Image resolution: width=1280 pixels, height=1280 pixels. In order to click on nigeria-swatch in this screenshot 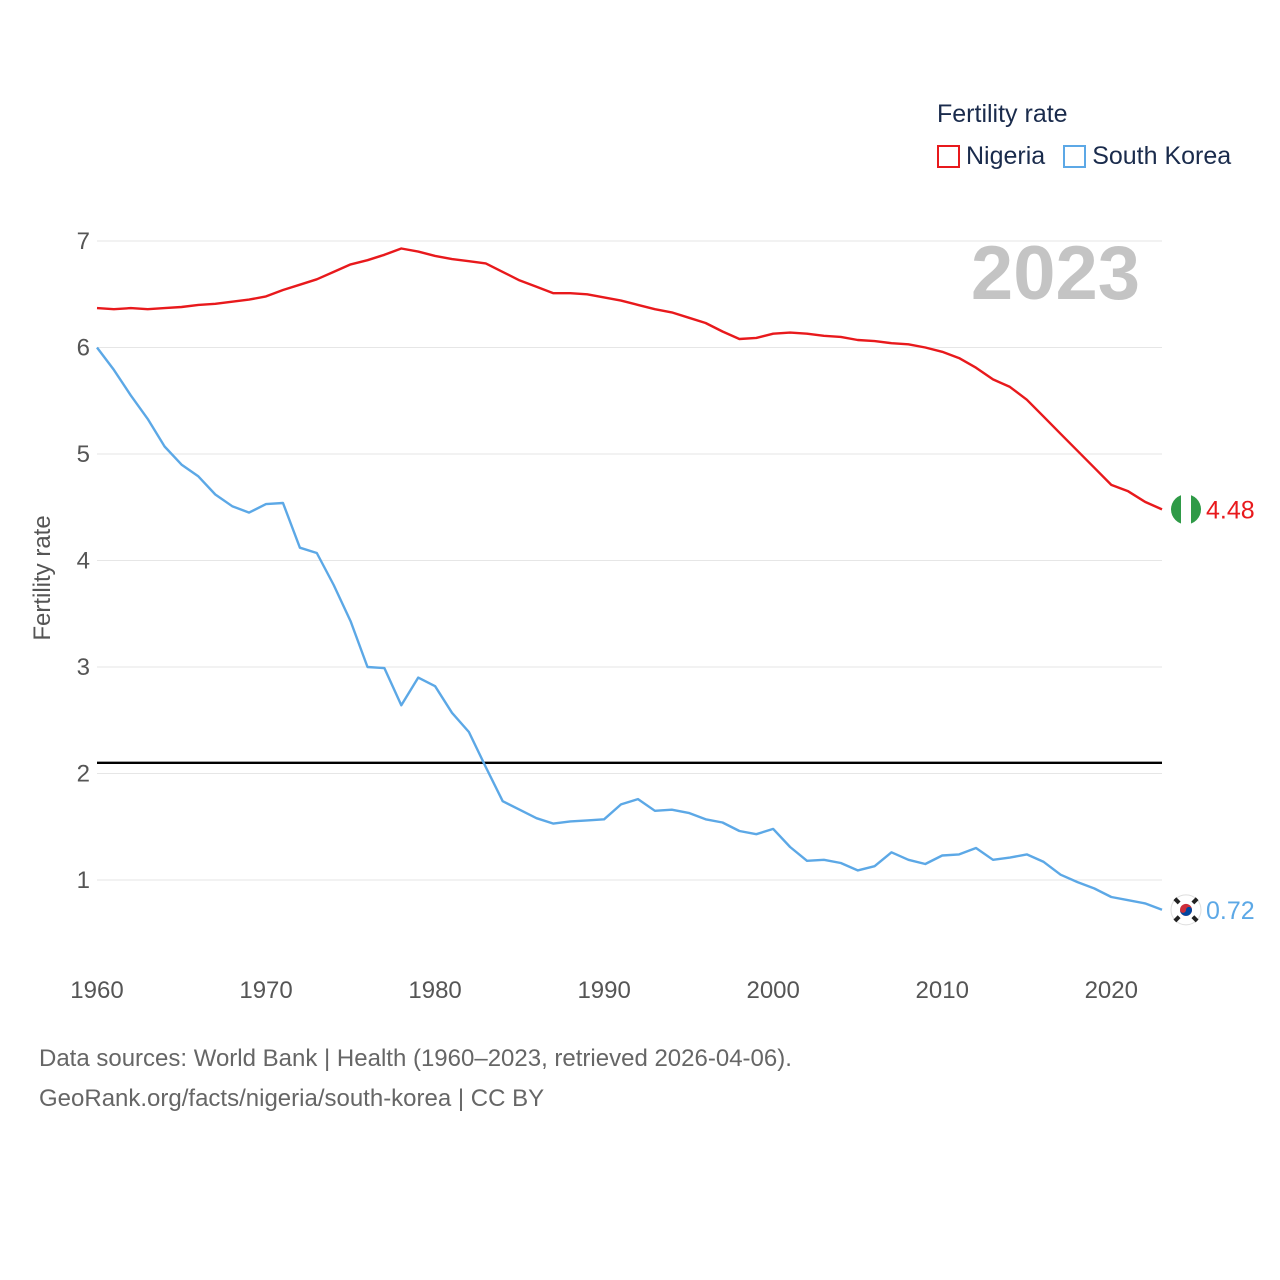, I will do `click(948, 156)`.